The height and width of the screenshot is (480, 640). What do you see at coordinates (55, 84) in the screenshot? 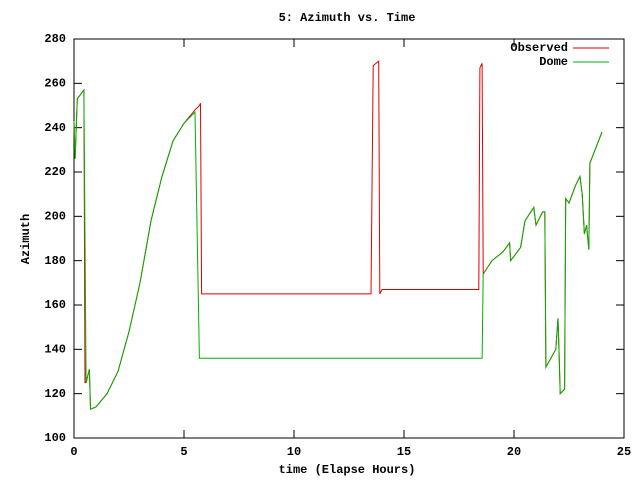
I see `y-tick-label: 260` at bounding box center [55, 84].